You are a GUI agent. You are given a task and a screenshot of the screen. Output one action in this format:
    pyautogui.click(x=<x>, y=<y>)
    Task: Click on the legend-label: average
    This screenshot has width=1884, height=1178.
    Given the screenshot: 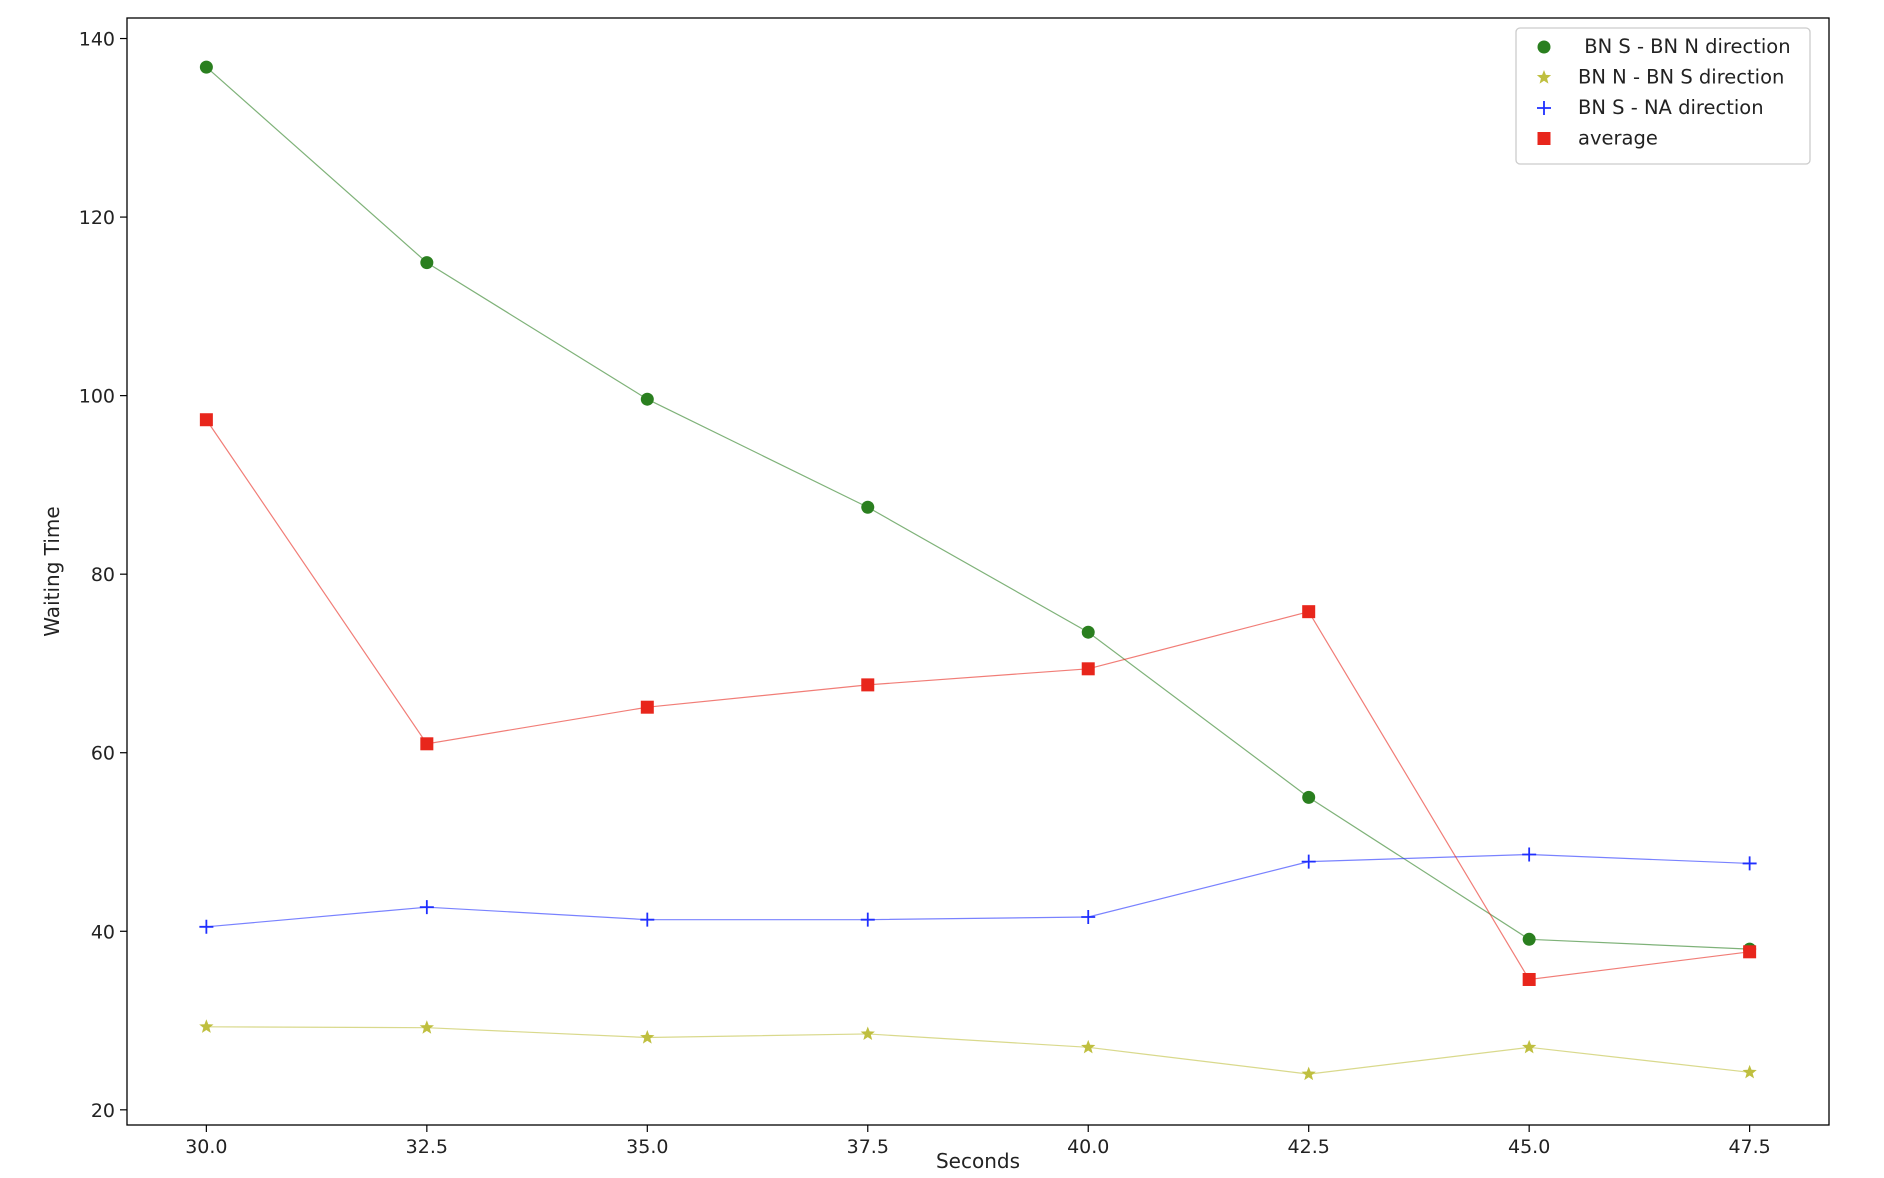 What is the action you would take?
    pyautogui.click(x=1618, y=138)
    